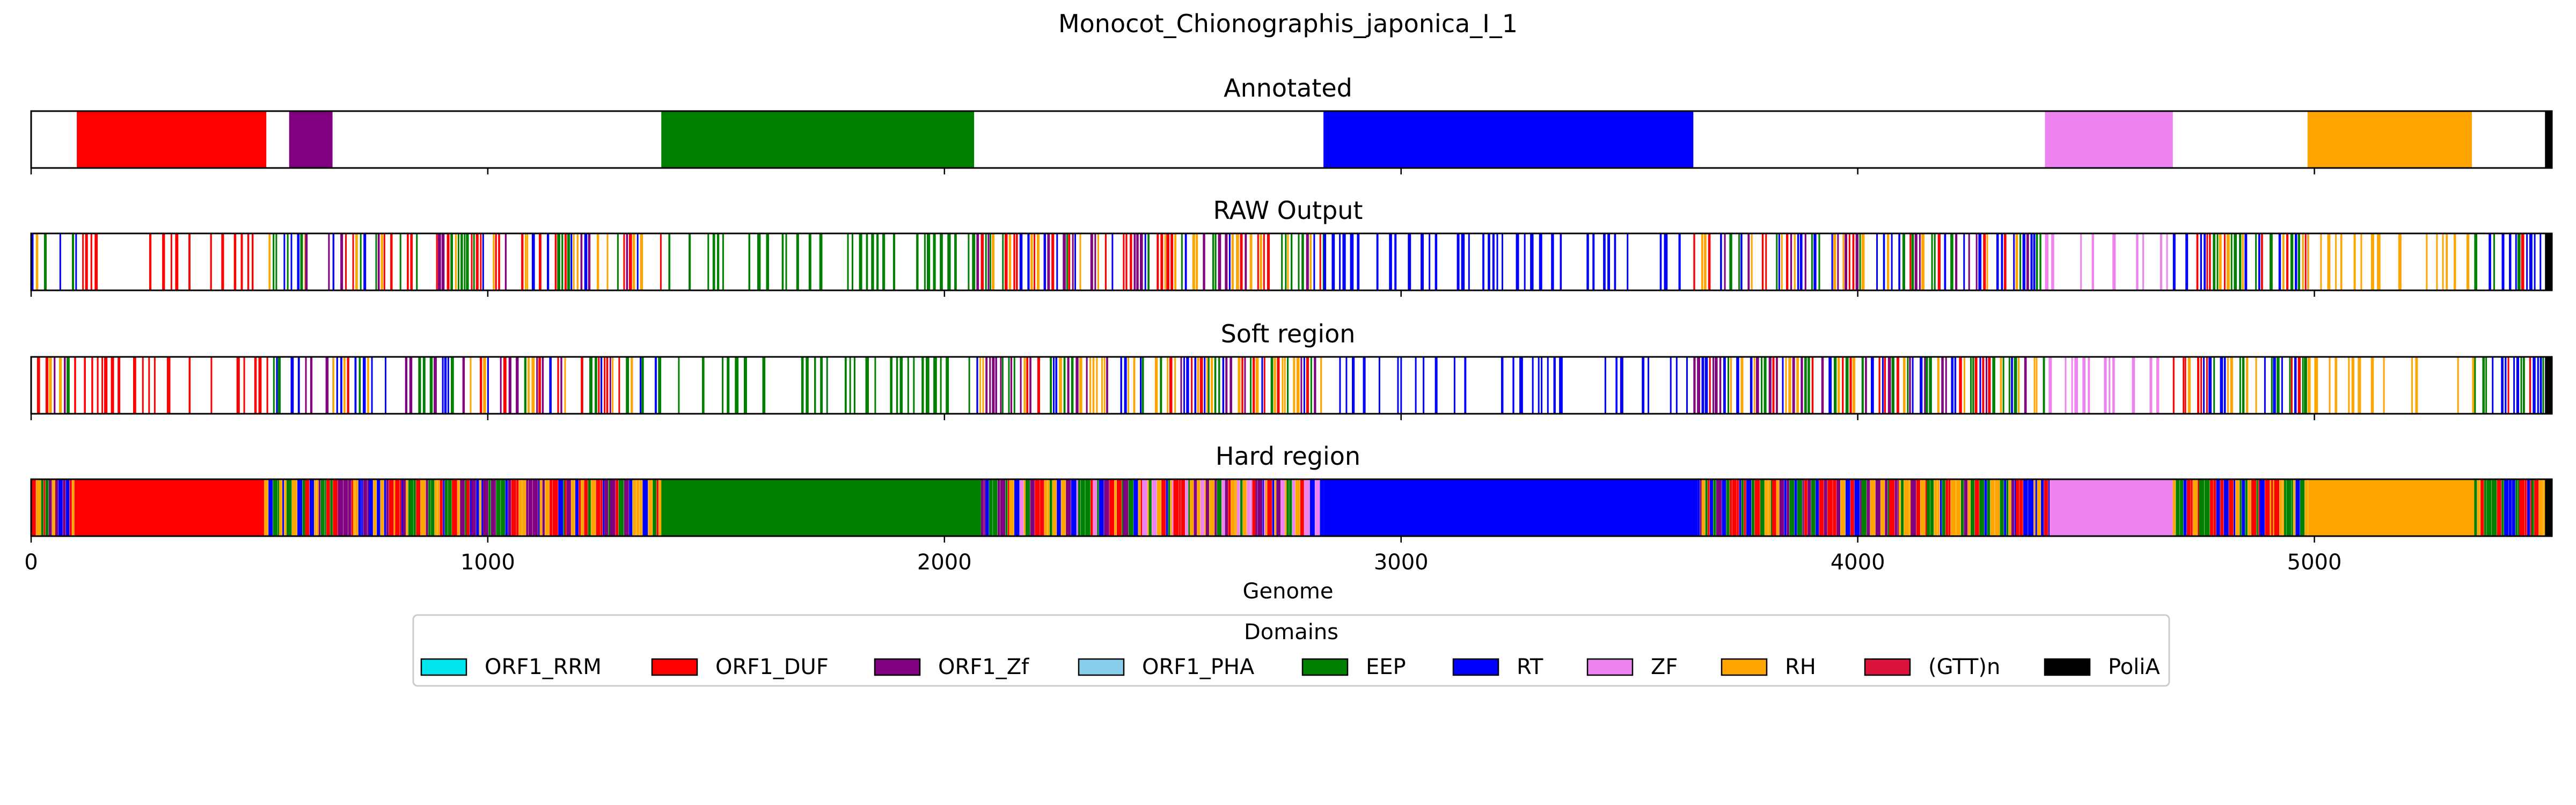  I want to click on x-axis-label: Genome, so click(1287, 591).